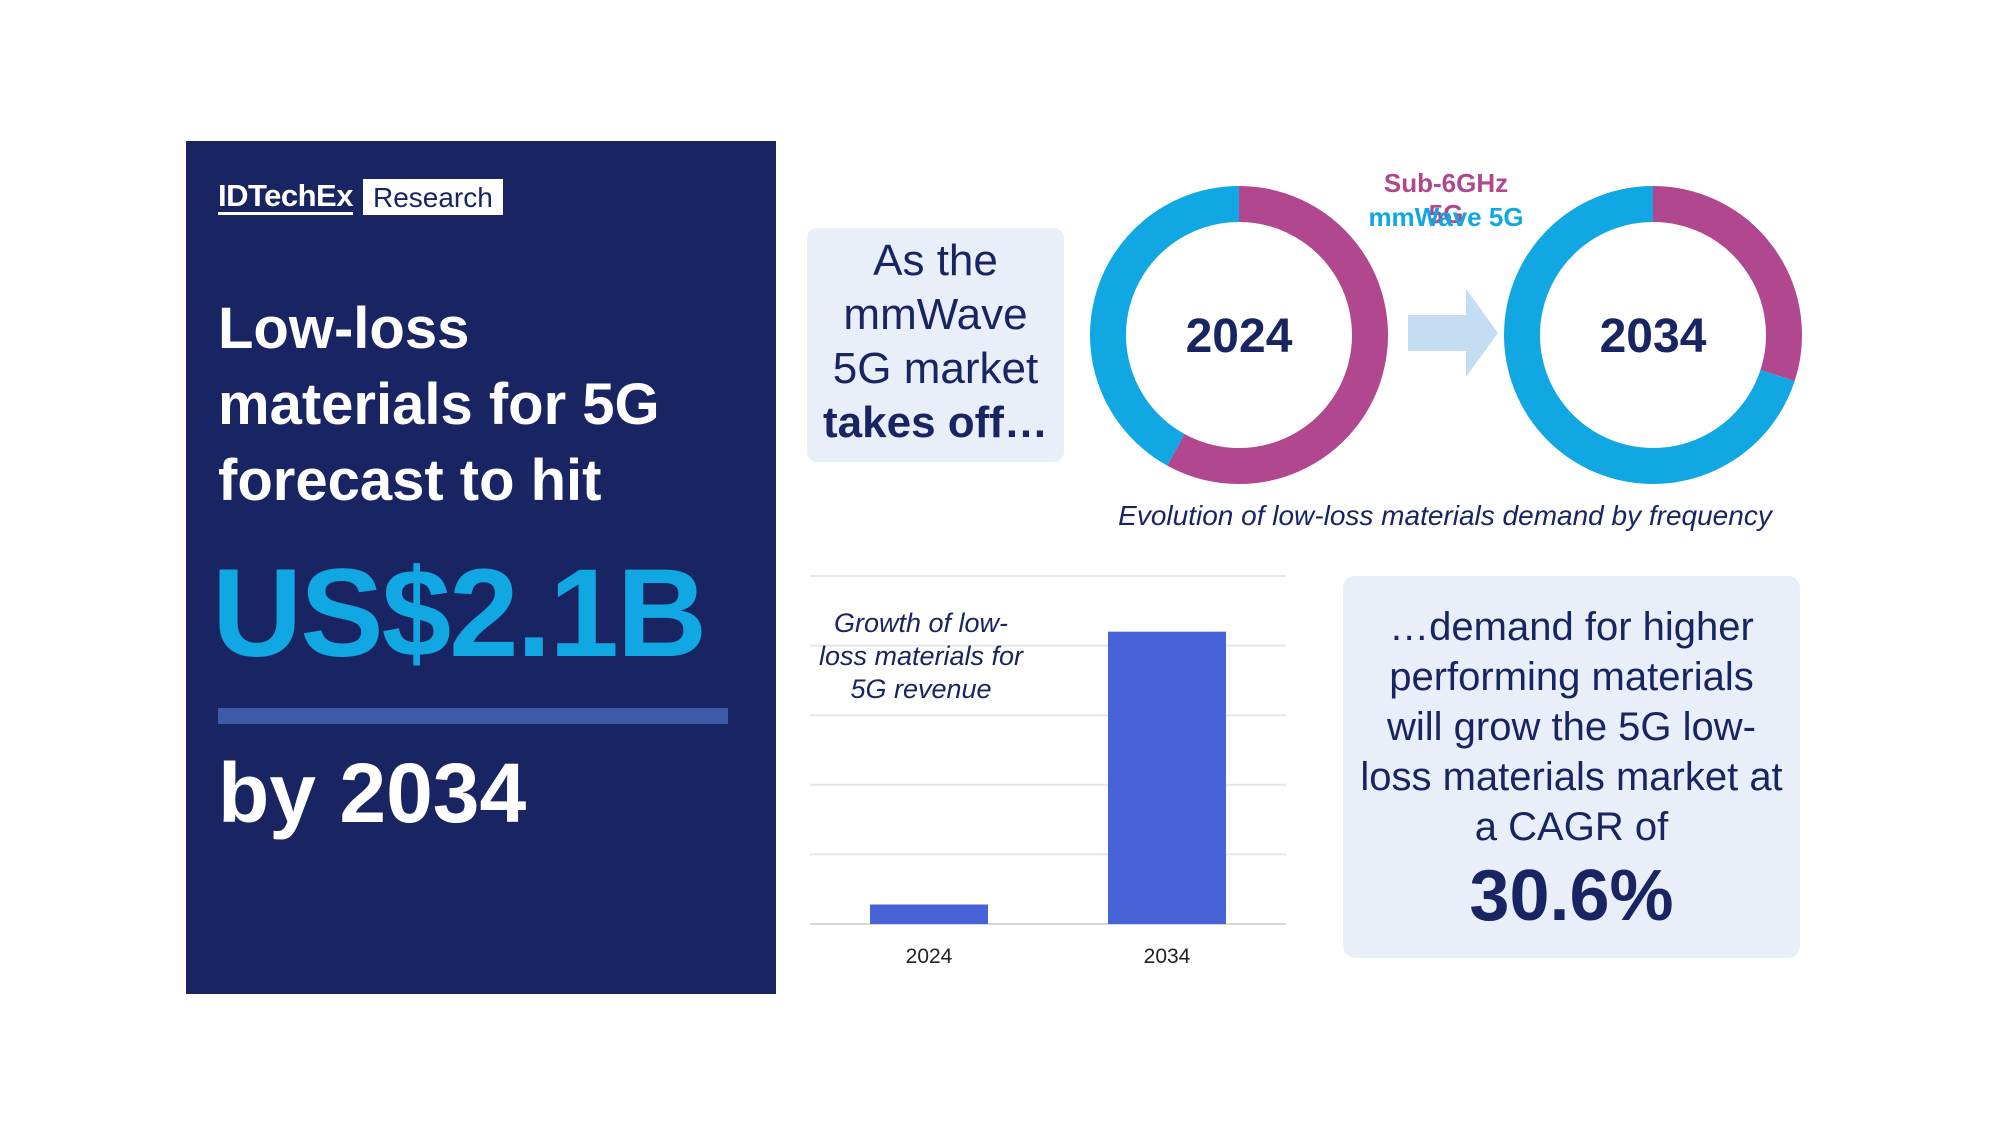 The width and height of the screenshot is (2000, 1125). Describe the element at coordinates (935, 314) in the screenshot. I see `intro-line-2: mmWave` at that location.